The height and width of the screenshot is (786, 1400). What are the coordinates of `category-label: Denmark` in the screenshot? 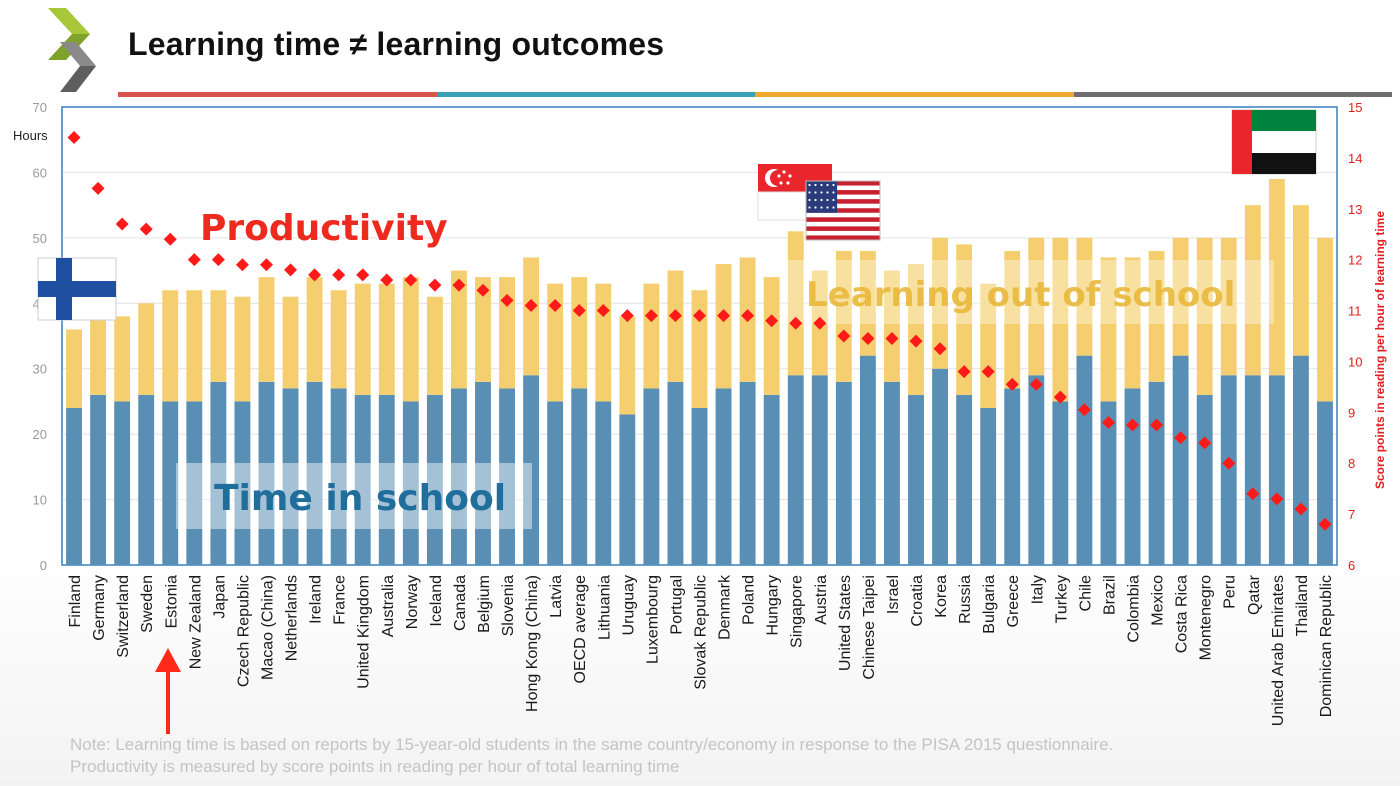 It's located at (725, 607).